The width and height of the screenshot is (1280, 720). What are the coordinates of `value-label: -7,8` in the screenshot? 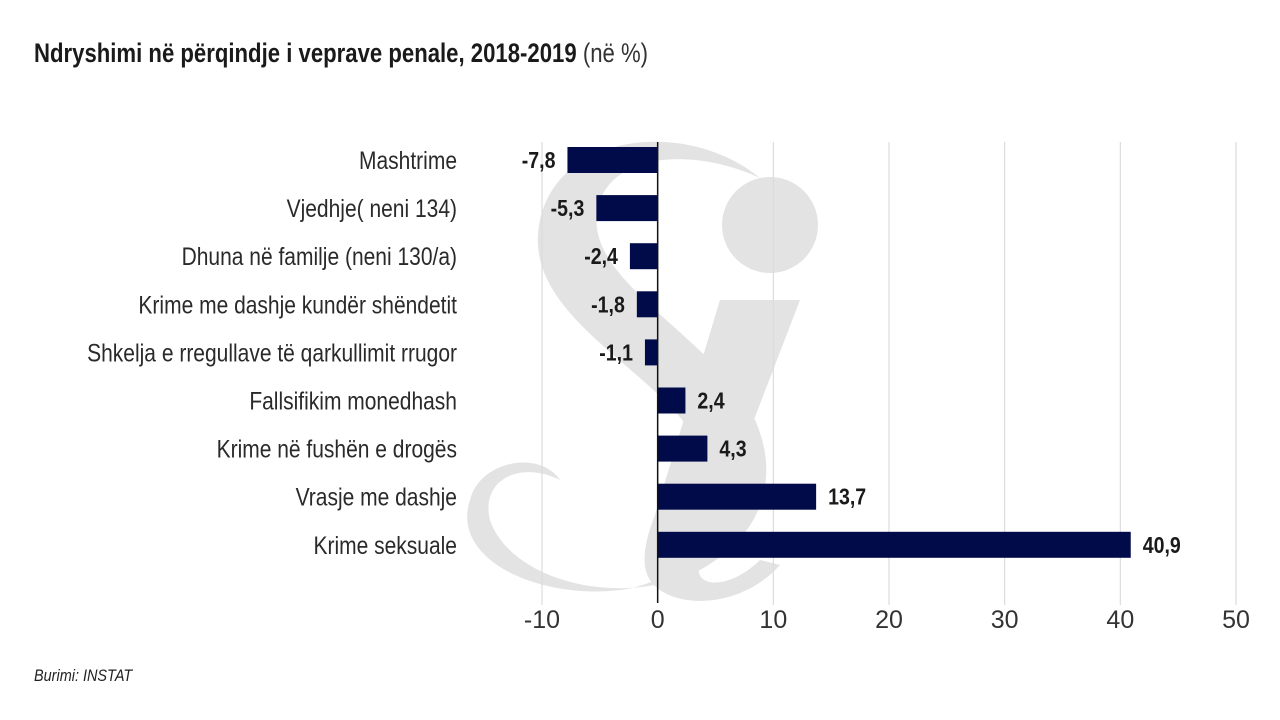 It's located at (539, 161).